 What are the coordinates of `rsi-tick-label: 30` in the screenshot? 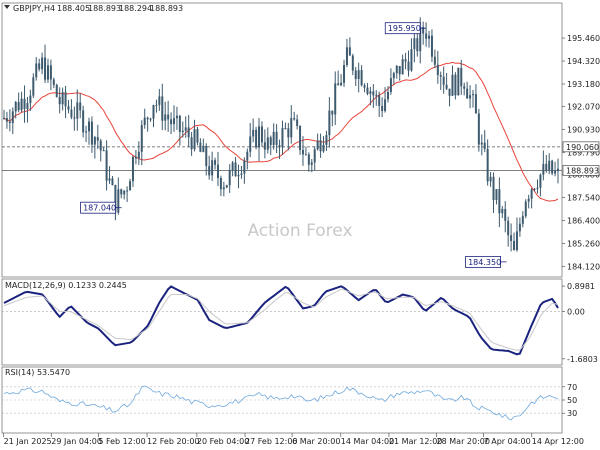 It's located at (572, 413).